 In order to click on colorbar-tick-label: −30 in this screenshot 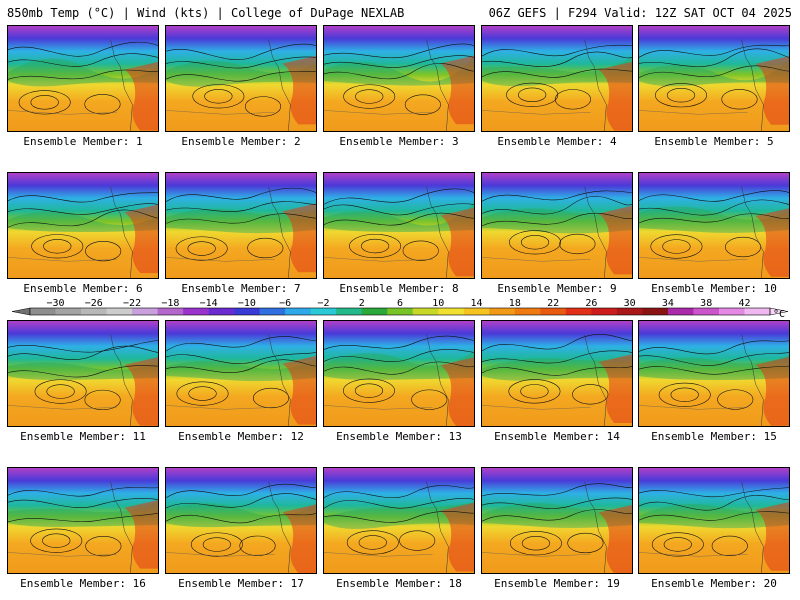, I will do `click(55, 303)`.